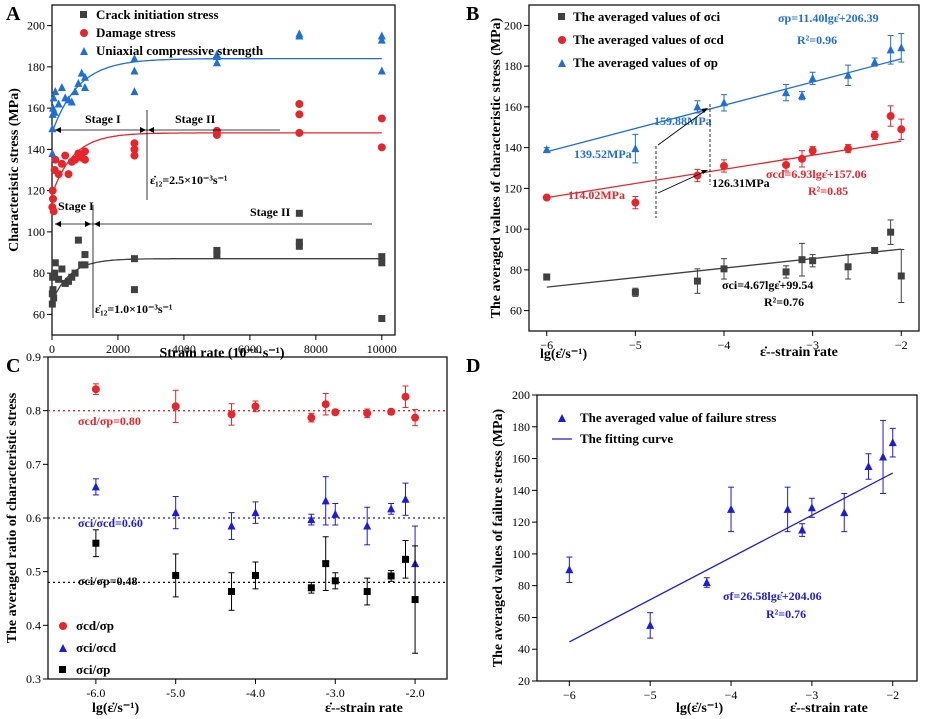 The width and height of the screenshot is (934, 719). What do you see at coordinates (647, 16) in the screenshot?
I see `panel-b-legend-ci: The averaged values of σci` at bounding box center [647, 16].